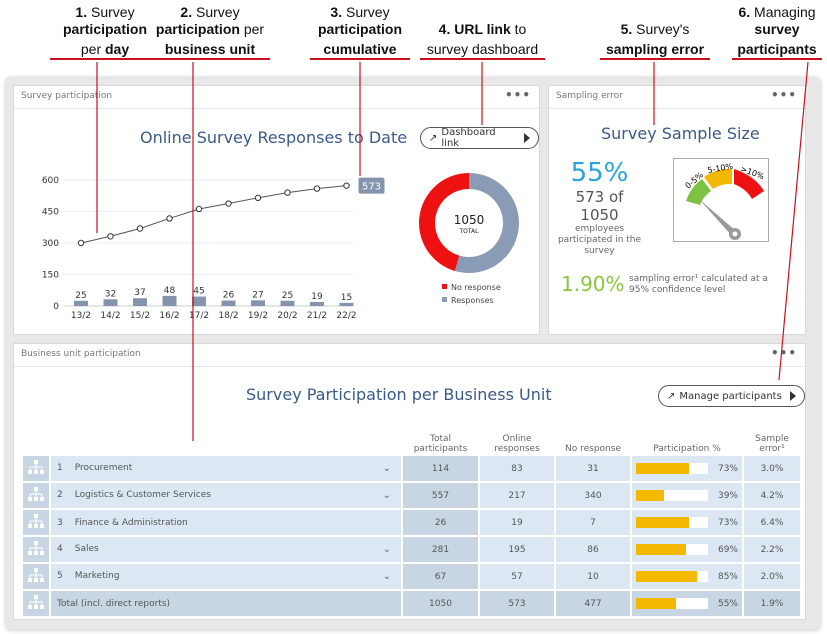 The height and width of the screenshot is (634, 827). What do you see at coordinates (469, 220) in the screenshot?
I see `donut-total: 1050` at bounding box center [469, 220].